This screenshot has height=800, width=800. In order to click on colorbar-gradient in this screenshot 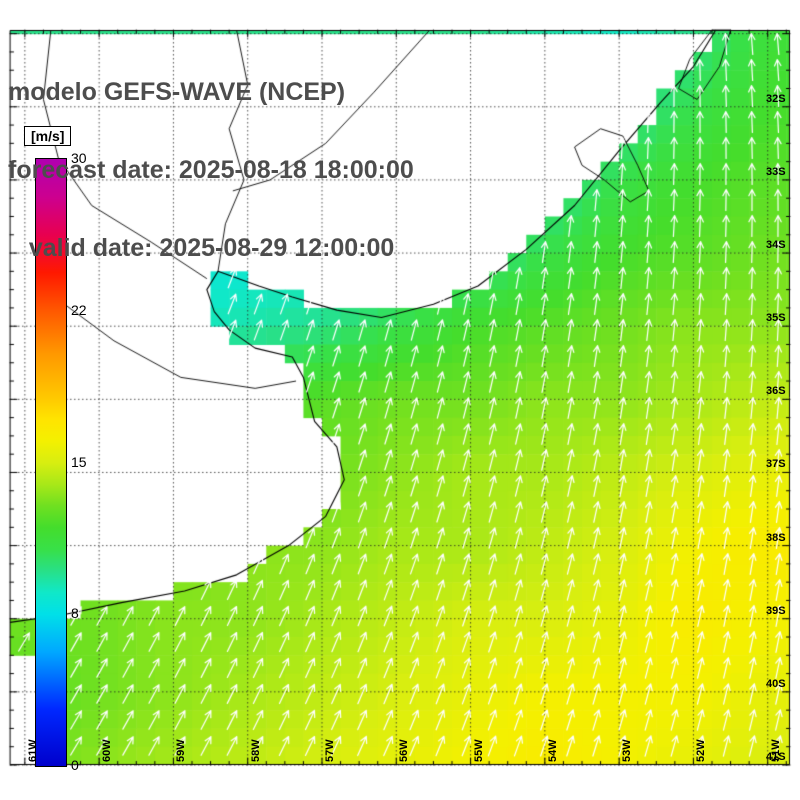, I will do `click(51, 462)`.